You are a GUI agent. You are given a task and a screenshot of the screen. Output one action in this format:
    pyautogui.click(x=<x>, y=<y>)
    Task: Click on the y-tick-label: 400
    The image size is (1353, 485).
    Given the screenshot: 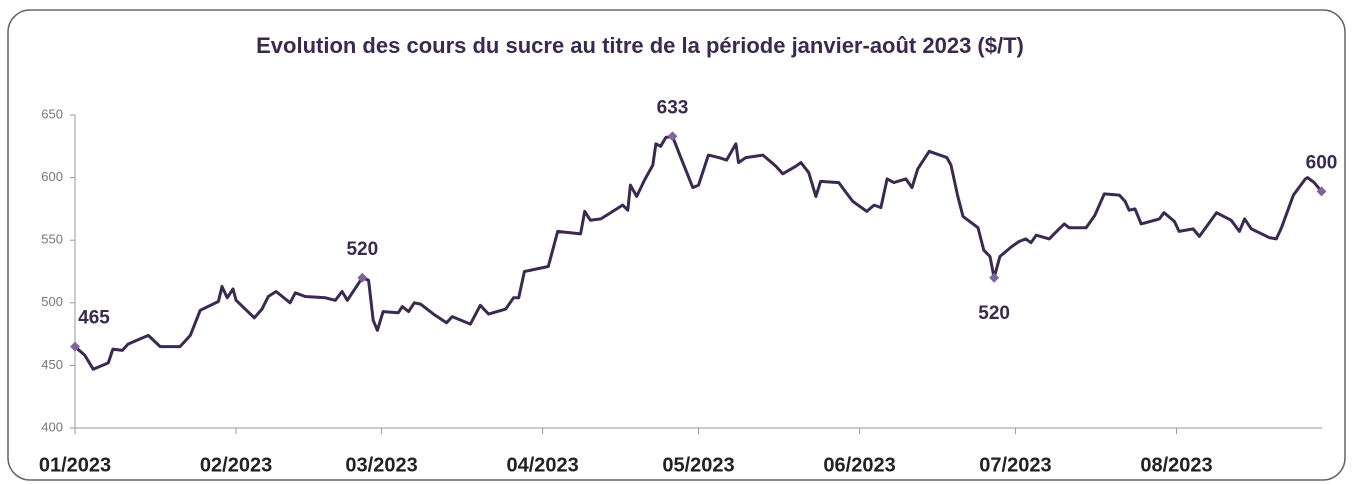 What is the action you would take?
    pyautogui.click(x=52, y=426)
    